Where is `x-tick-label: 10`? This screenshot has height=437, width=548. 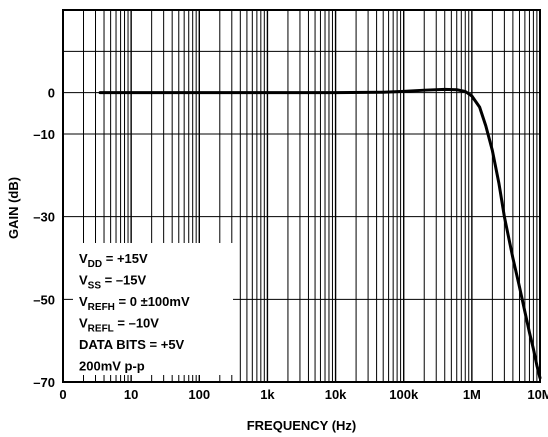 x-tick-label: 10 is located at coordinates (131, 394).